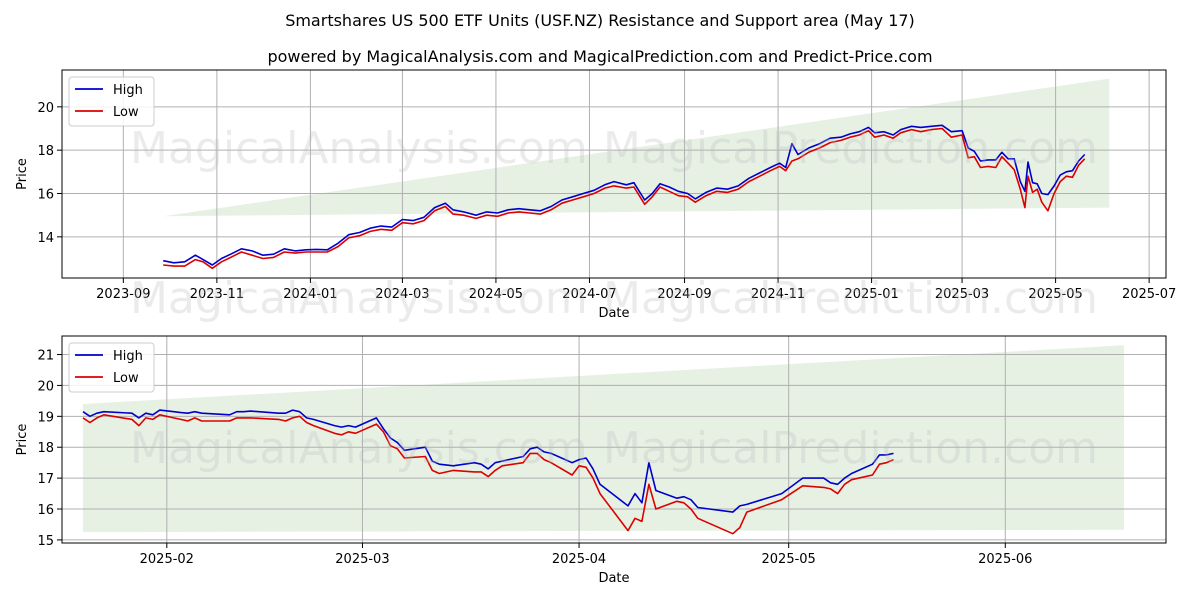 Image resolution: width=1200 pixels, height=600 pixels. I want to click on x-tick-label: 2024-11, so click(778, 294).